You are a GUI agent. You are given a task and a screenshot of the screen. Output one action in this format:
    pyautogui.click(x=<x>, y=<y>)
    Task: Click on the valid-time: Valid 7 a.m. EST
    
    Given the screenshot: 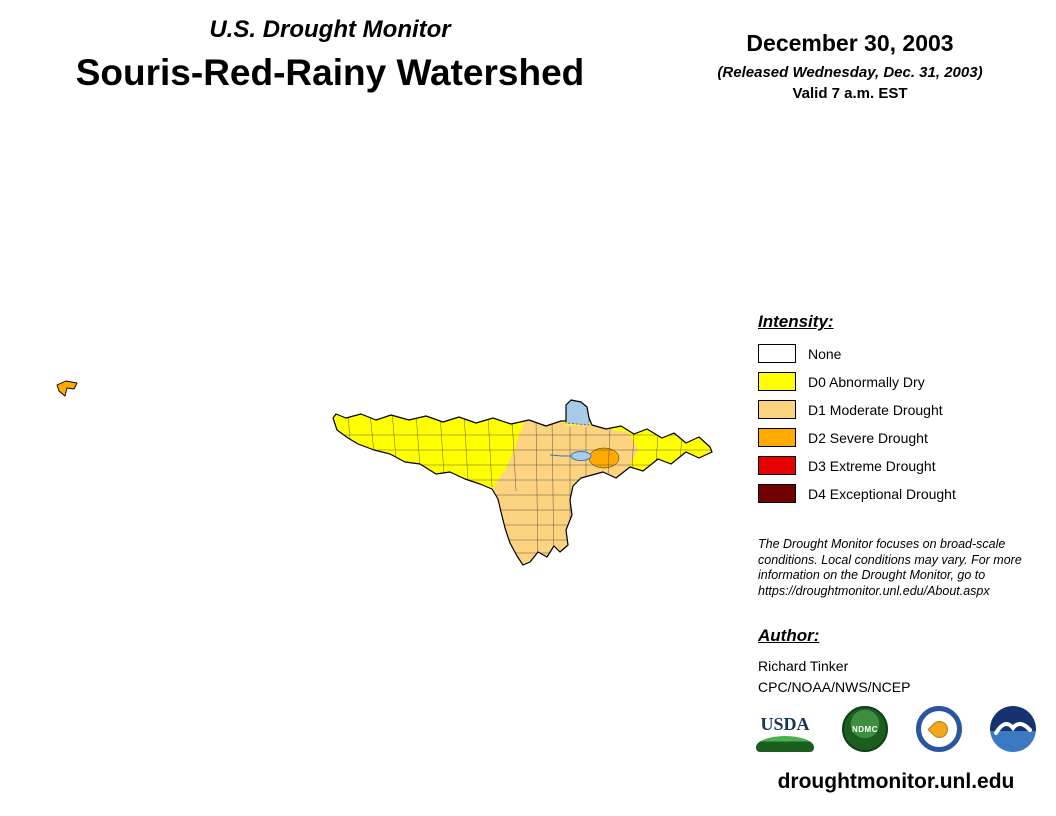 What is the action you would take?
    pyautogui.click(x=850, y=93)
    